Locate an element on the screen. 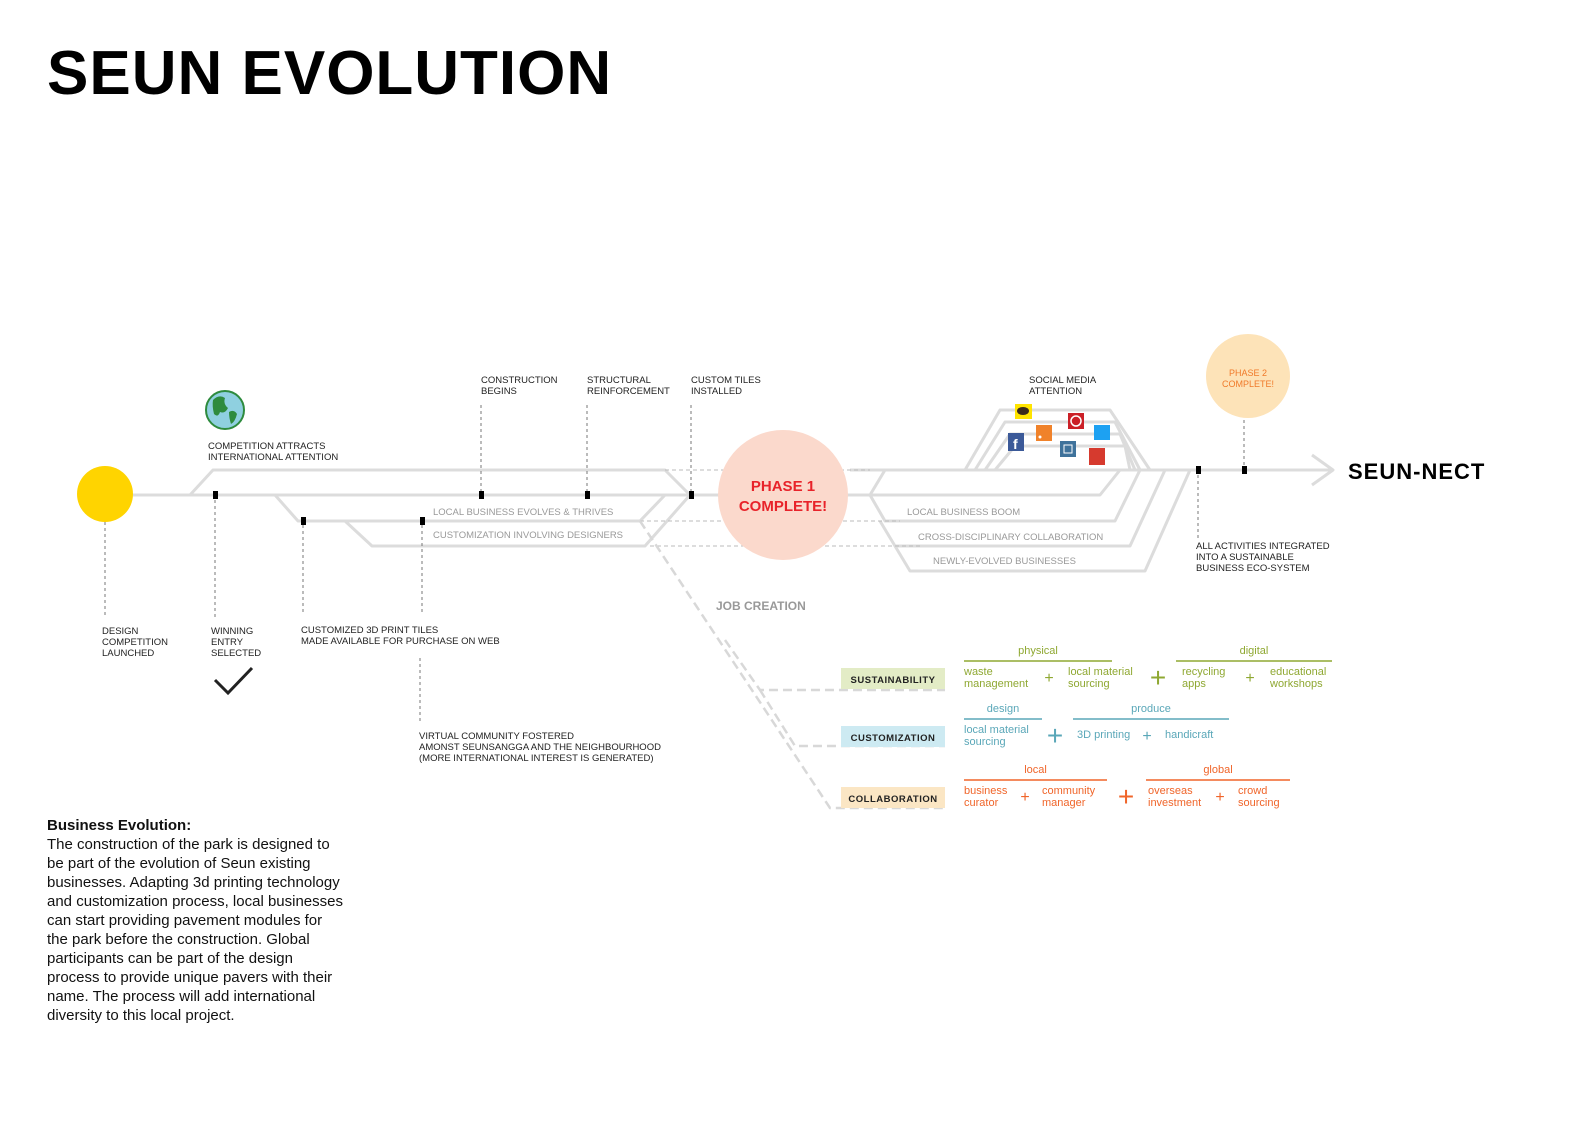 Image resolution: width=1587 pixels, height=1123 pixels. boom-track is located at coordinates (1005, 496).